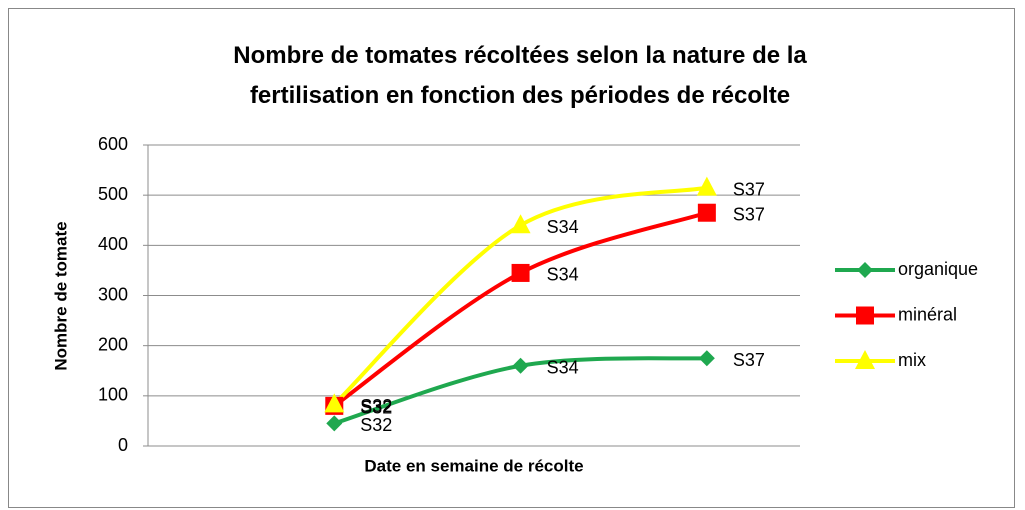 The width and height of the screenshot is (1025, 510). I want to click on y-axis-label: Nombre de tomate, so click(60, 295).